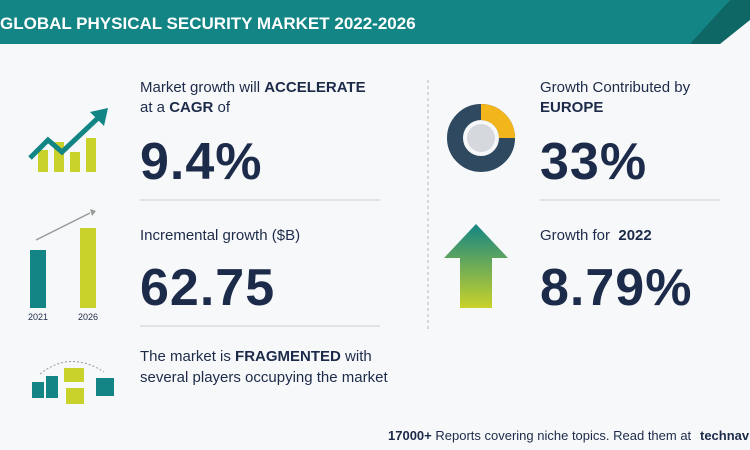 This screenshot has height=450, width=750. Describe the element at coordinates (476, 266) in the screenshot. I see `arrow-icon` at that location.